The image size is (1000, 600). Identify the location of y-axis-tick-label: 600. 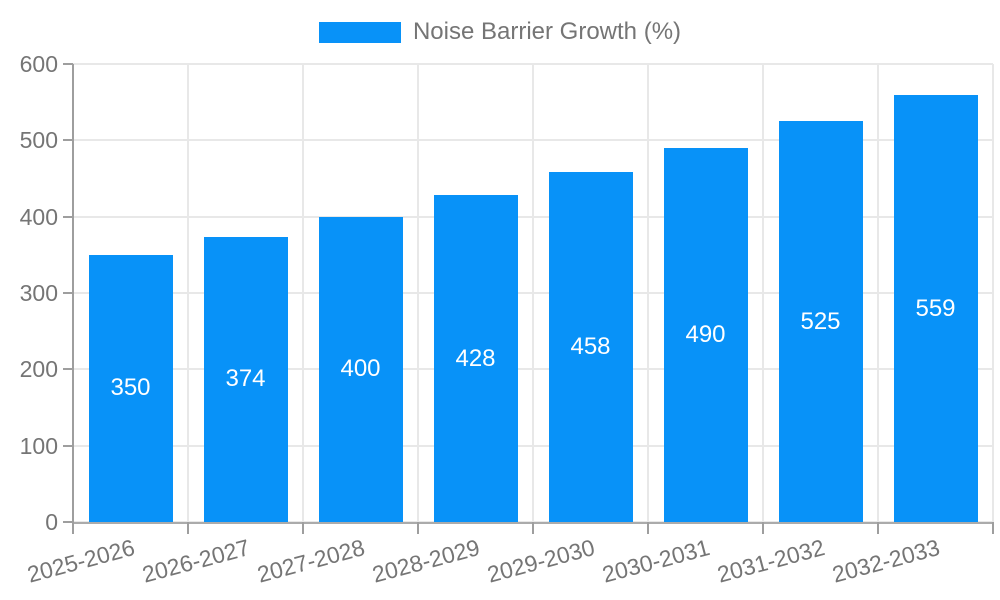
(38, 64).